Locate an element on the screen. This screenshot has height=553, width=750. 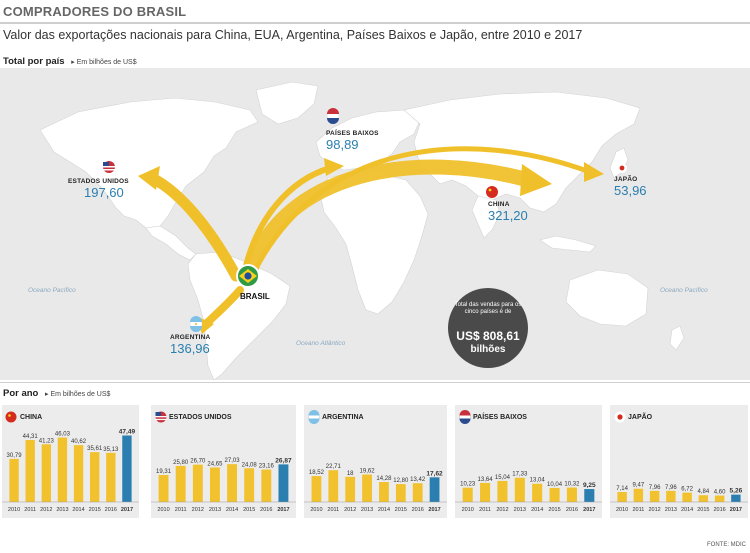
by-year-section-title-text: Por ano is located at coordinates (21, 393).